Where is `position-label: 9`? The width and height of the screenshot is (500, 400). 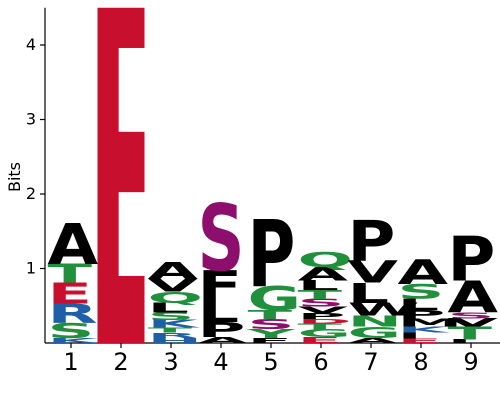
position-label: 9 is located at coordinates (470, 362).